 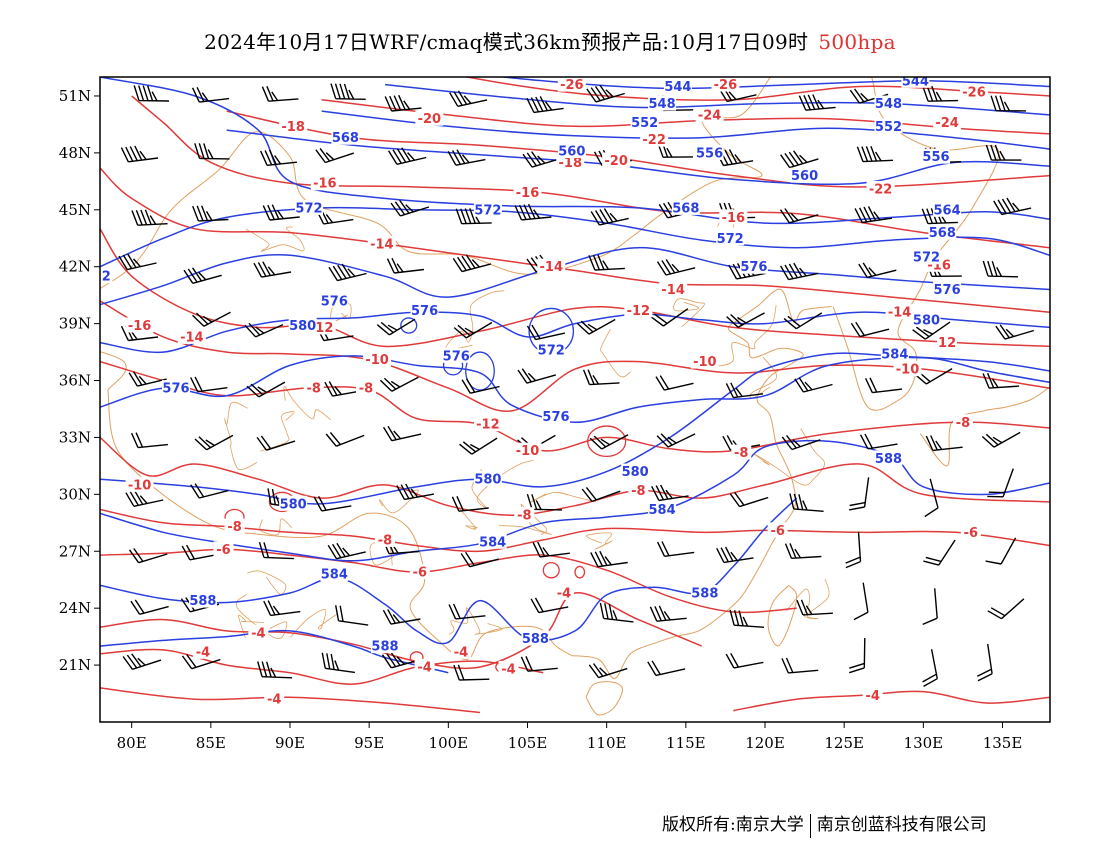 I want to click on lon-tick-label: 80E, so click(x=132, y=743).